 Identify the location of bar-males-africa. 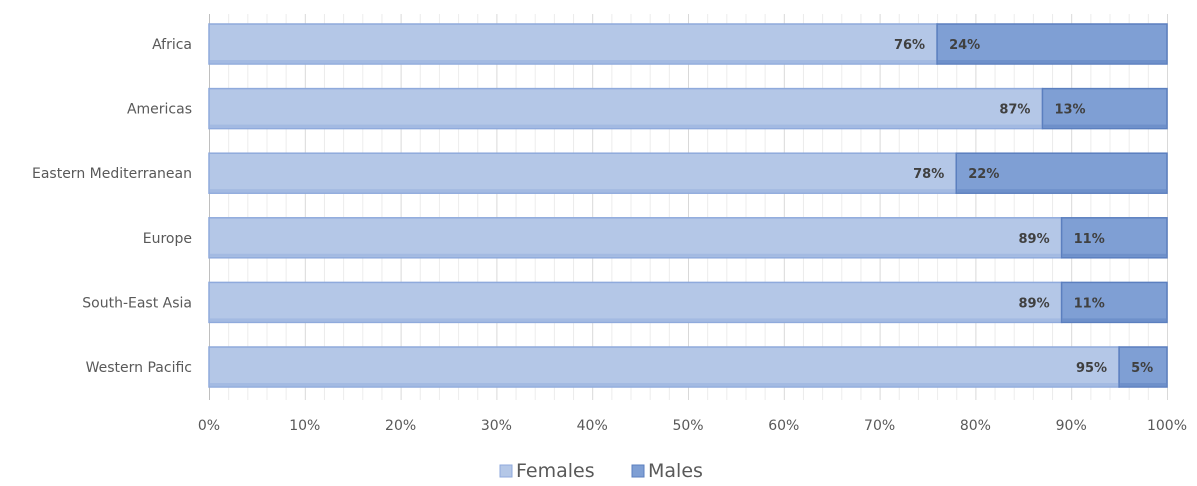
(1052, 44).